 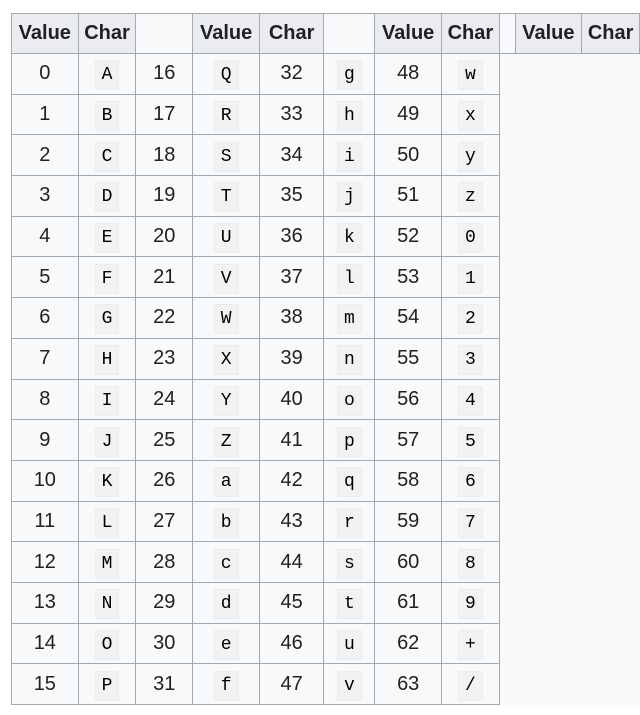 What do you see at coordinates (226, 480) in the screenshot?
I see `char-cell: a` at bounding box center [226, 480].